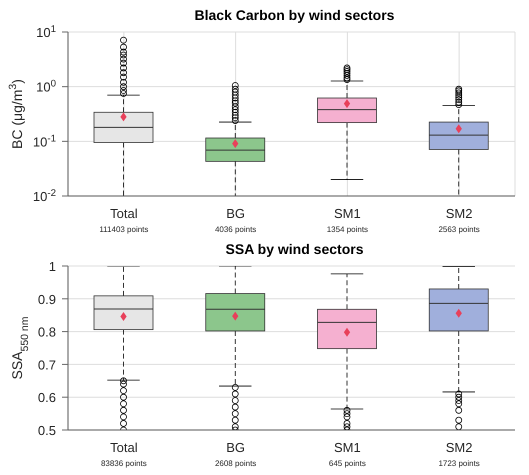  What do you see at coordinates (52, 266) in the screenshot?
I see `y-tick-label: 1` at bounding box center [52, 266].